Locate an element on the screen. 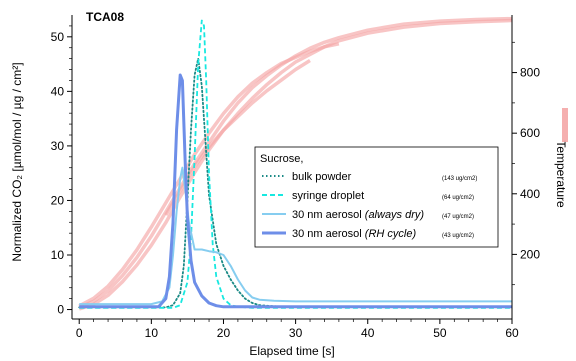 This screenshot has height=361, width=576. panel-tag: TCA08 is located at coordinates (105, 17).